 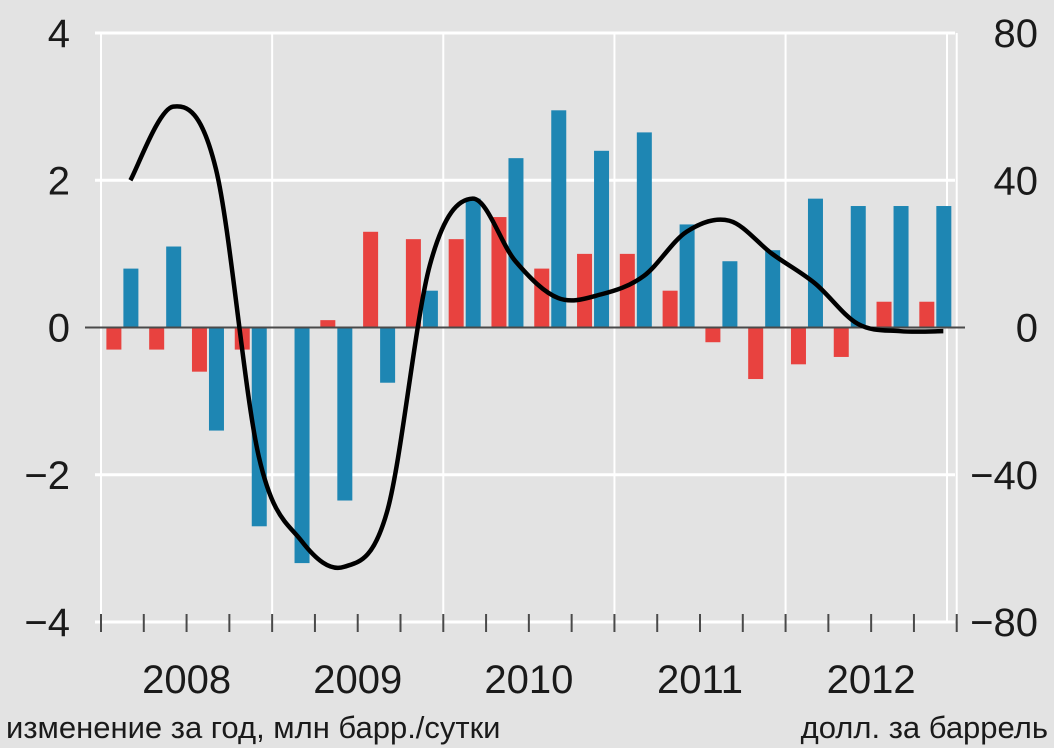 I want to click on y-tick-left: 4, so click(x=59, y=34).